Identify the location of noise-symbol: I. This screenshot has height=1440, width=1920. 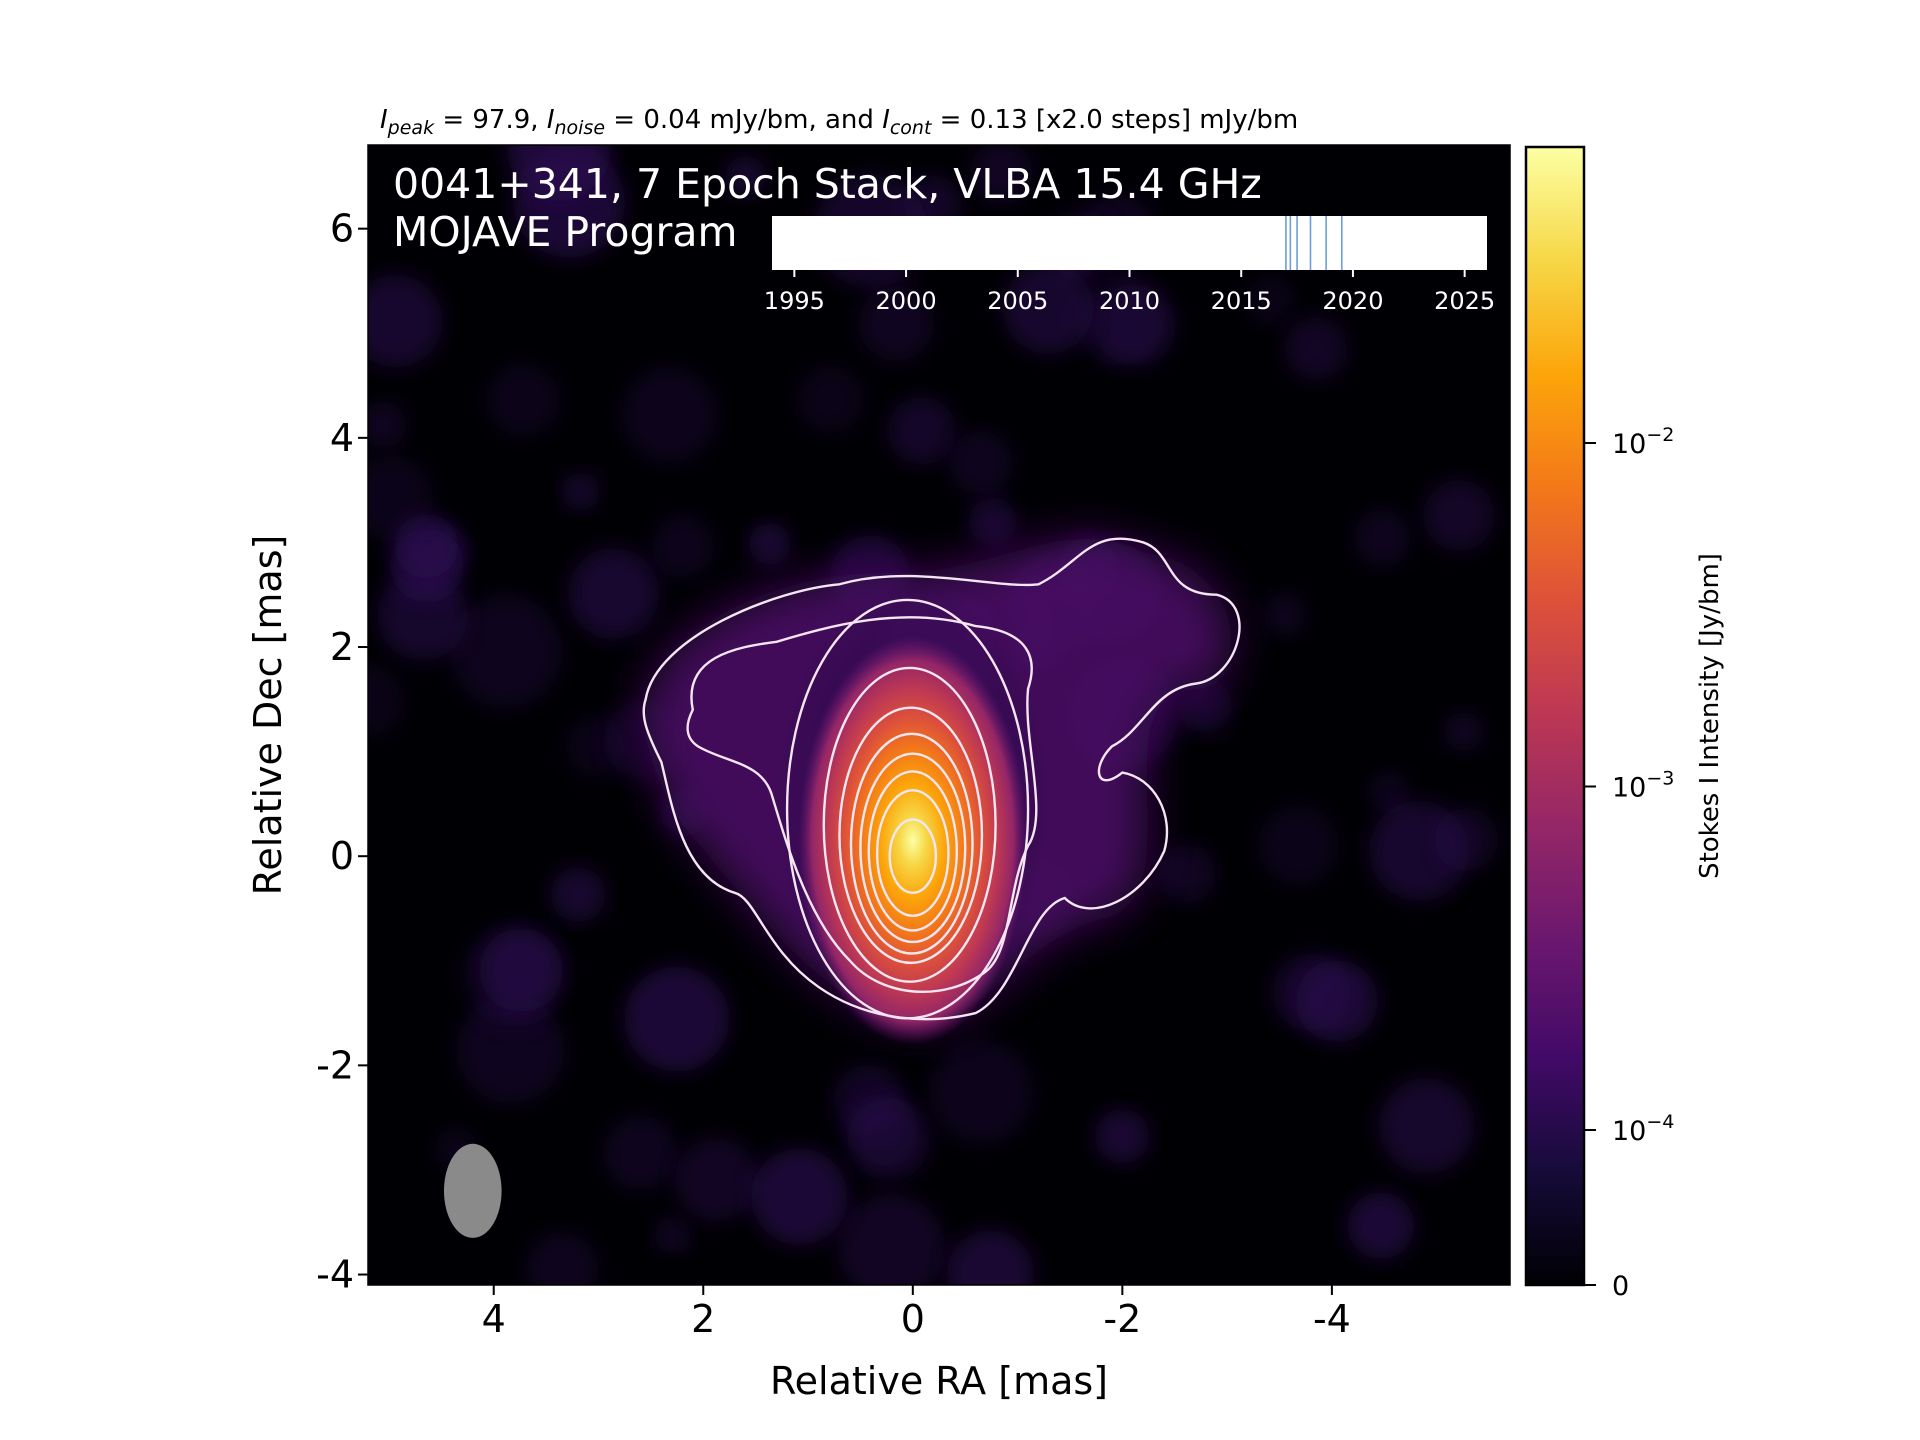
(551, 120).